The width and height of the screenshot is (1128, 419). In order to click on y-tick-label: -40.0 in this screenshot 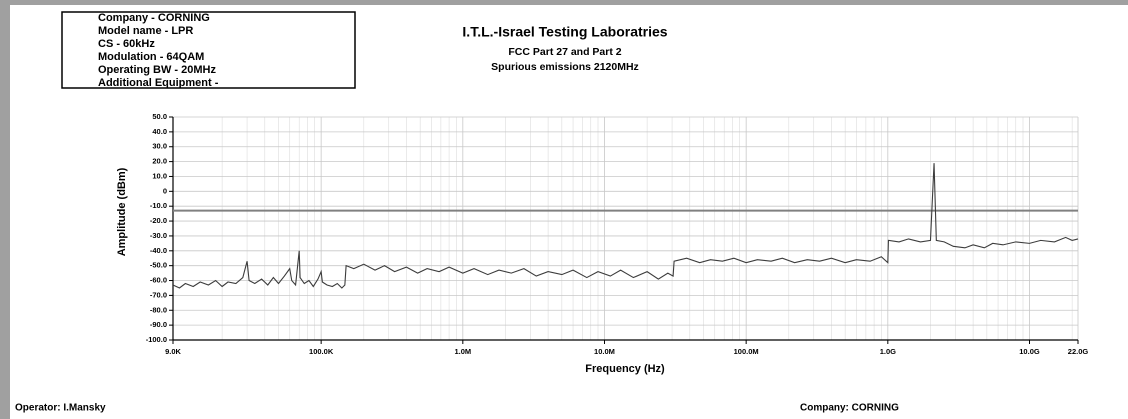, I will do `click(158, 250)`.